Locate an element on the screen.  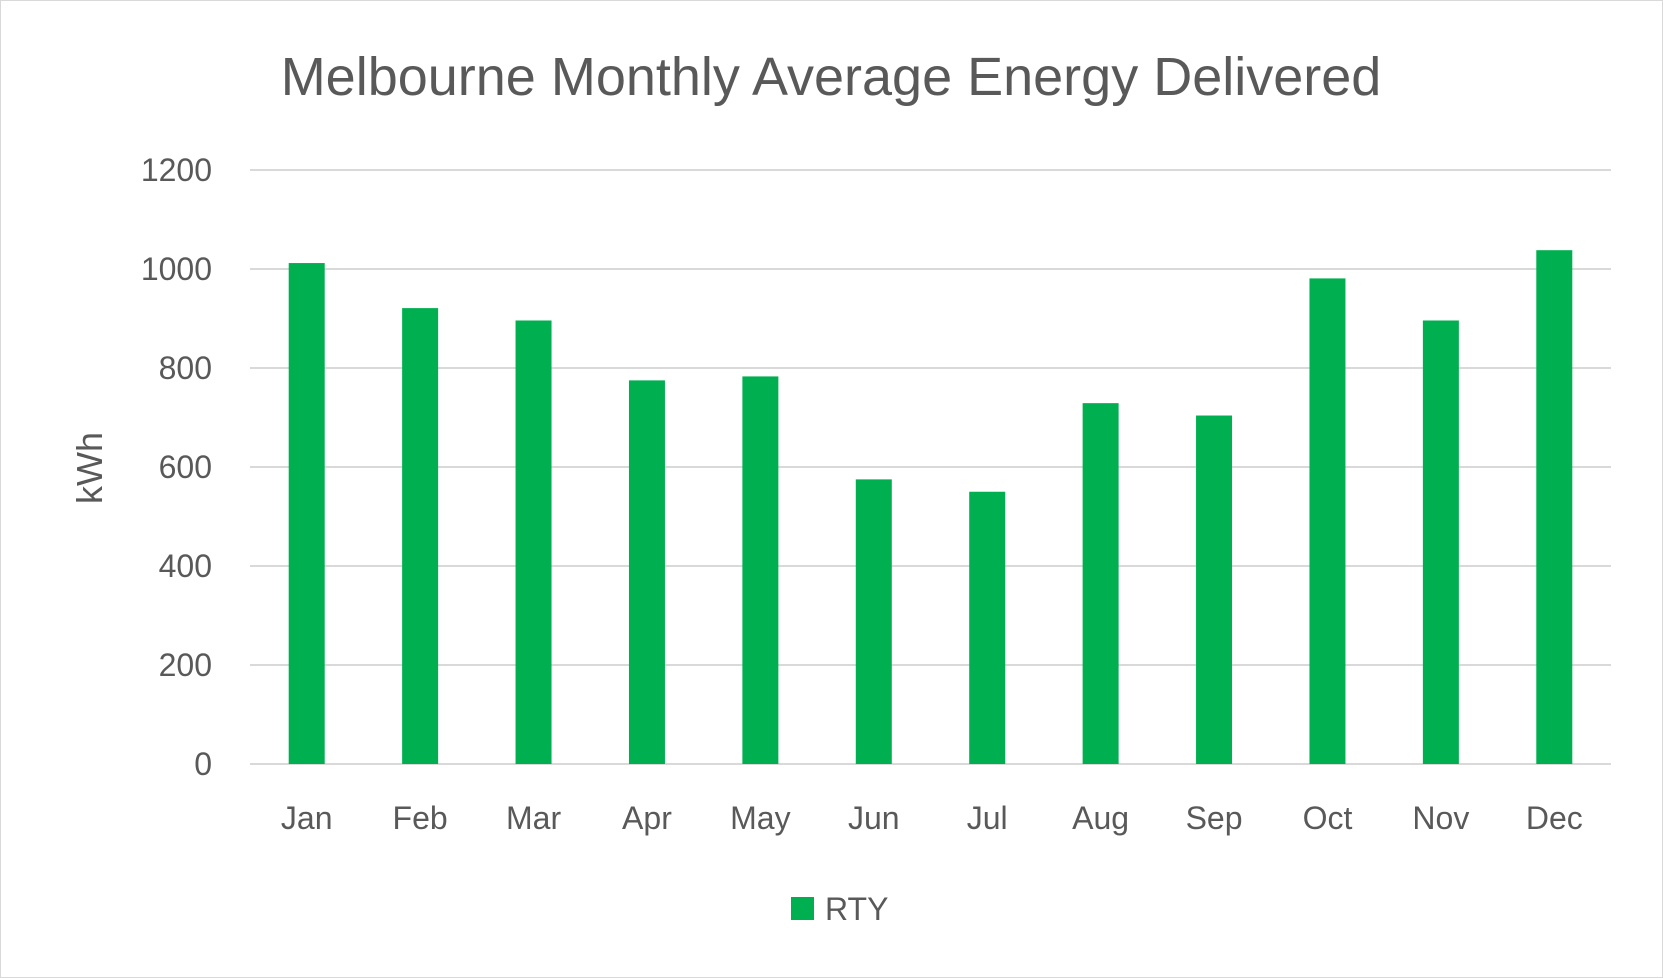
bar-apr is located at coordinates (646, 572).